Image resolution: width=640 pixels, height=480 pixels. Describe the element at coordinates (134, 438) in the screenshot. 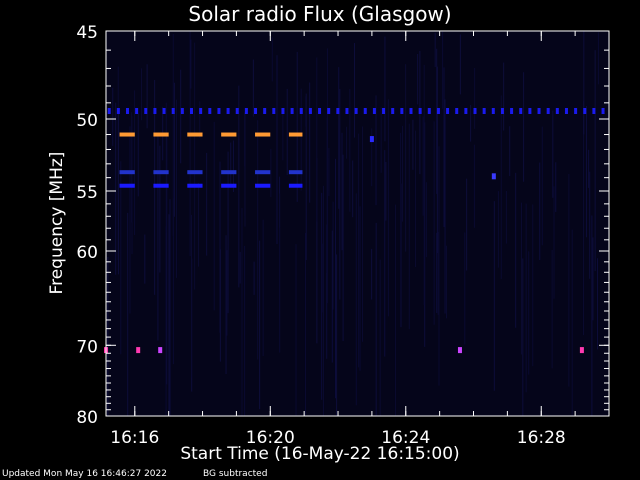

I see `x-tick-label: 16:16` at that location.